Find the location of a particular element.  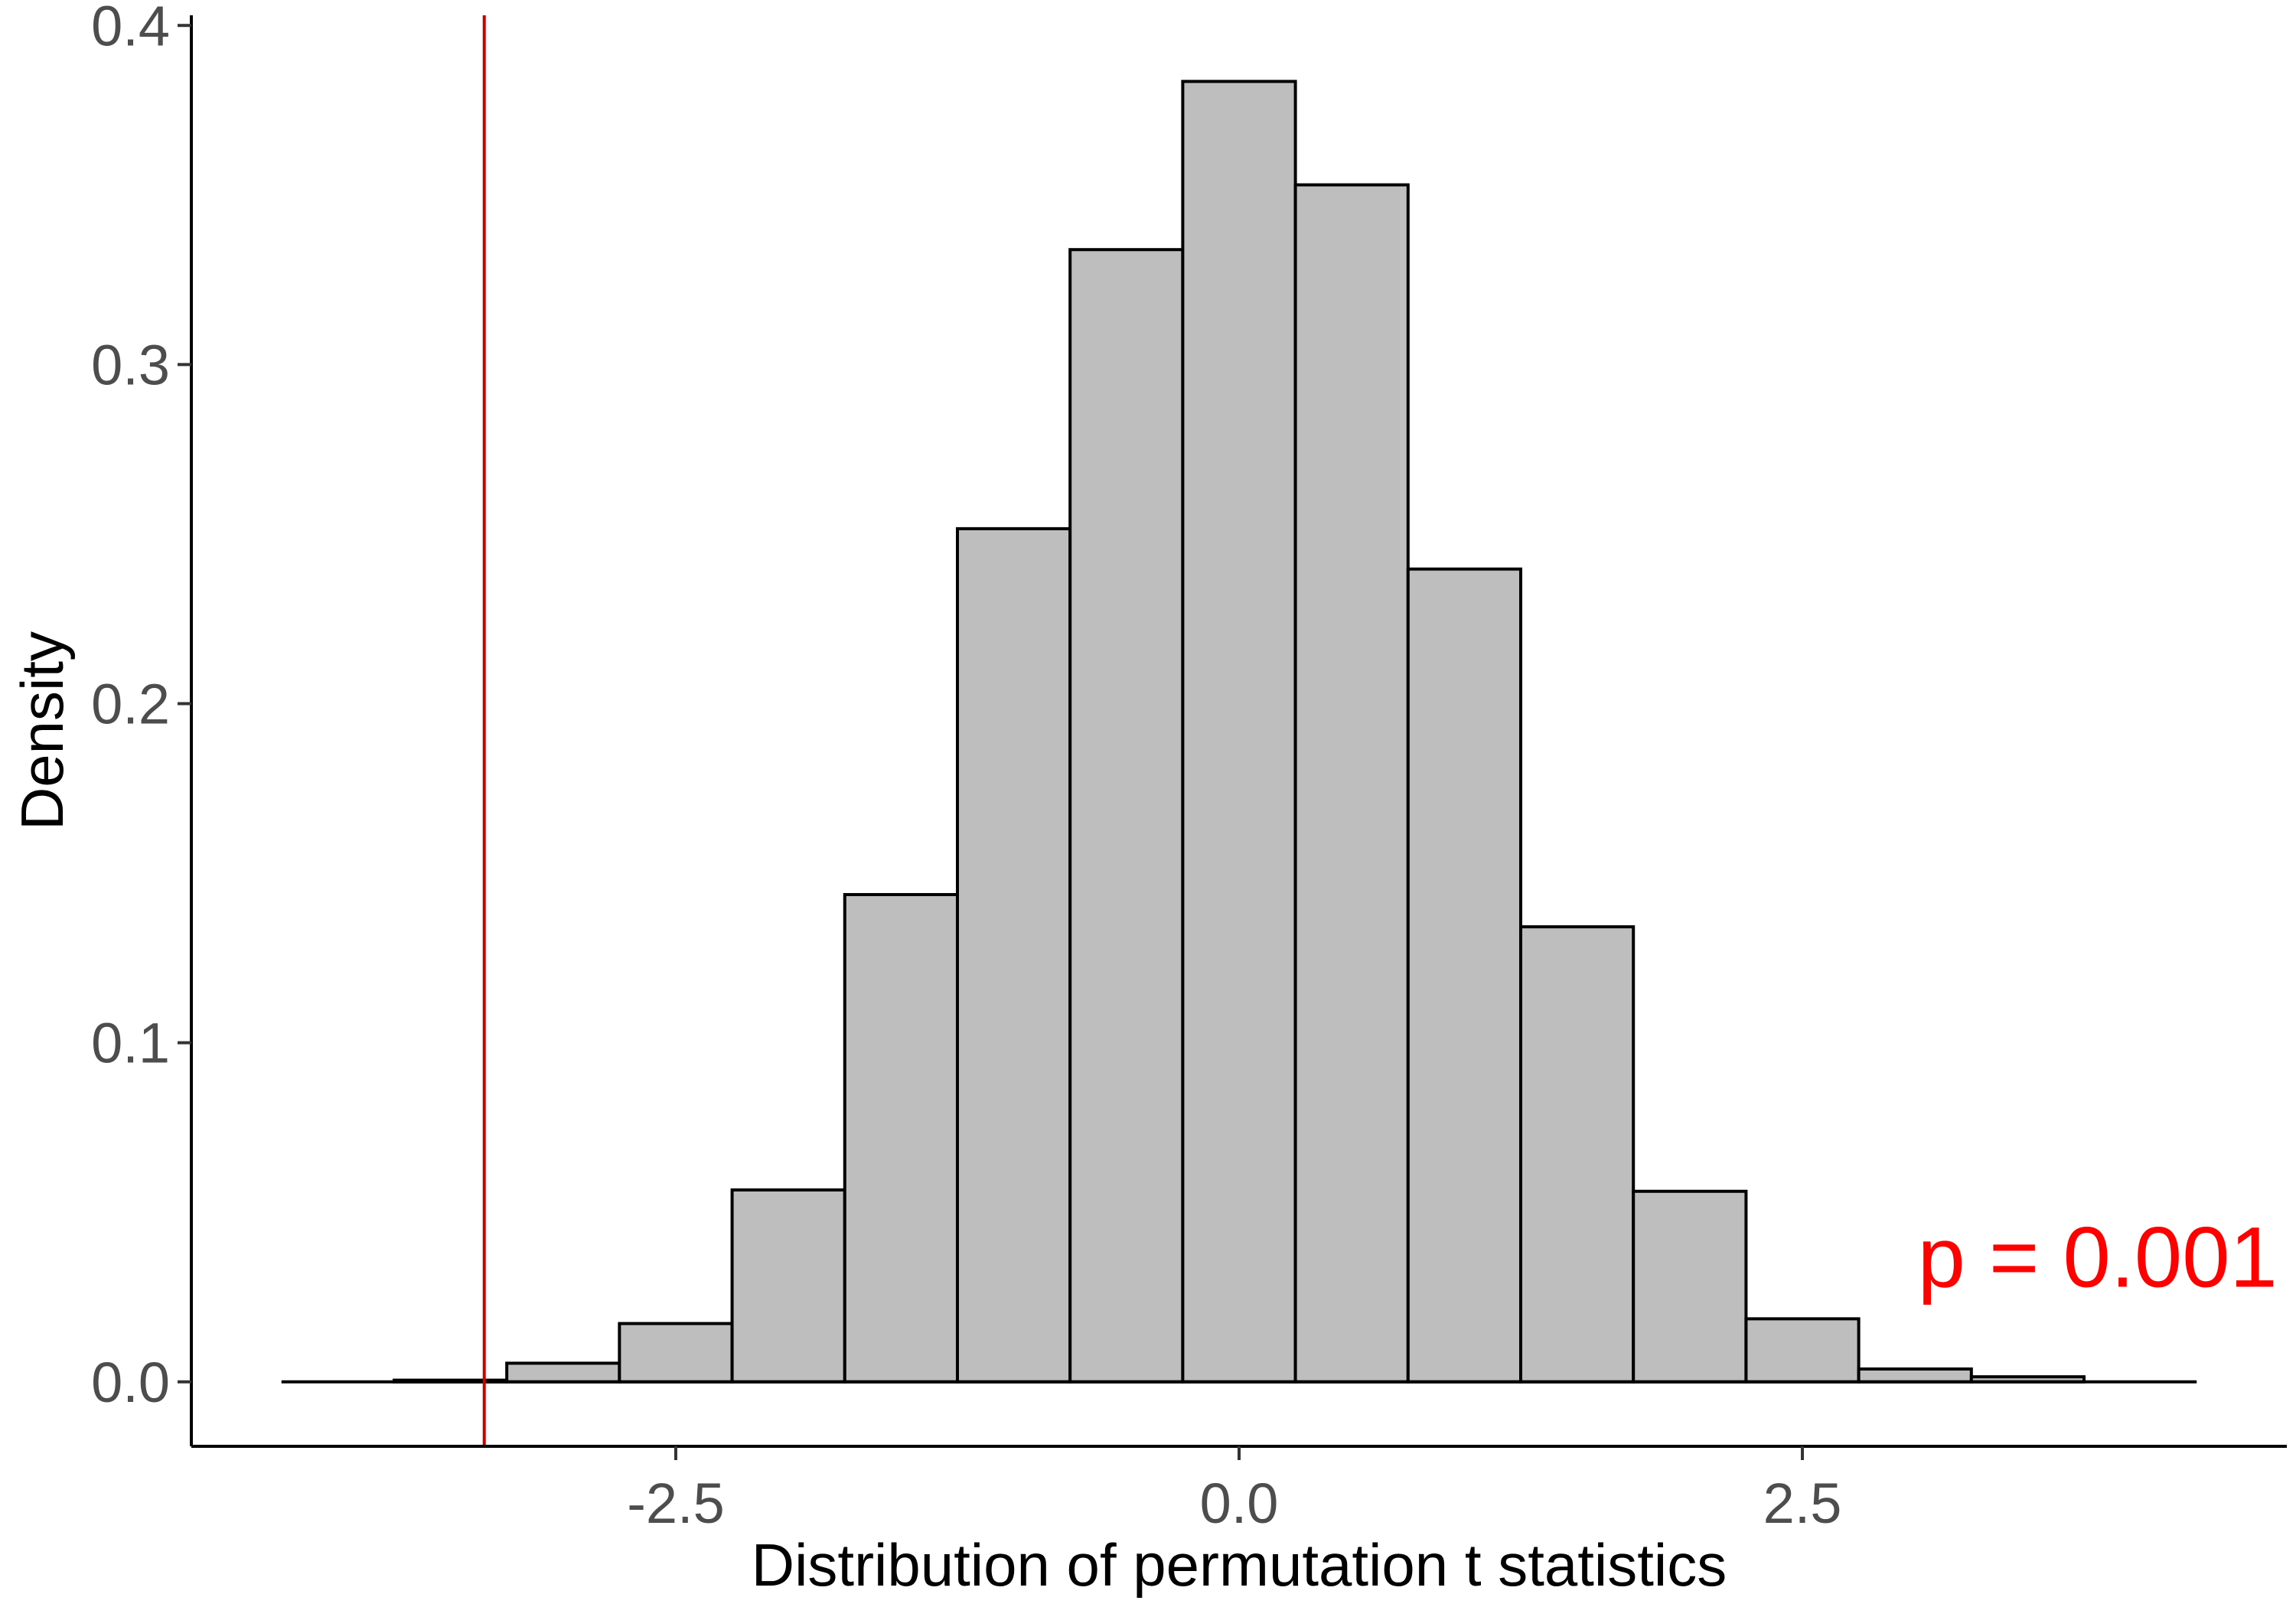

x-tick-label-2: 2.5 is located at coordinates (1802, 1503).